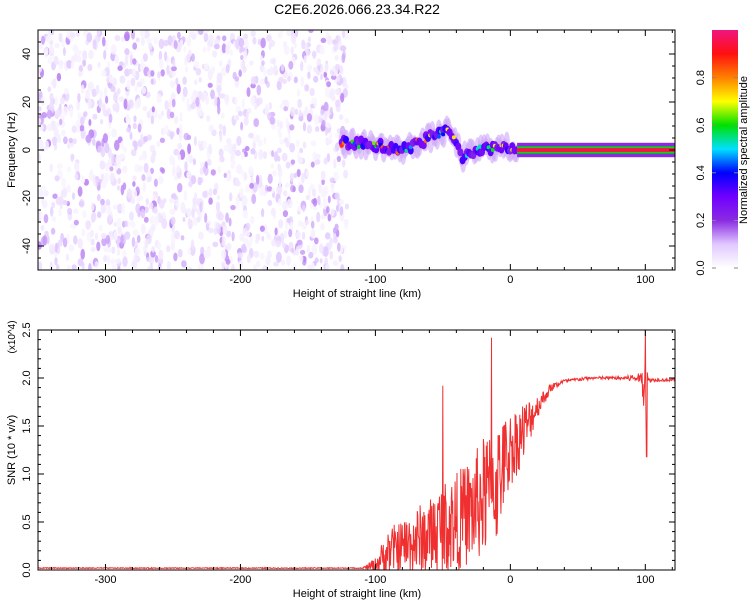 This screenshot has width=750, height=600. I want to click on x-tick-label: 100, so click(645, 580).